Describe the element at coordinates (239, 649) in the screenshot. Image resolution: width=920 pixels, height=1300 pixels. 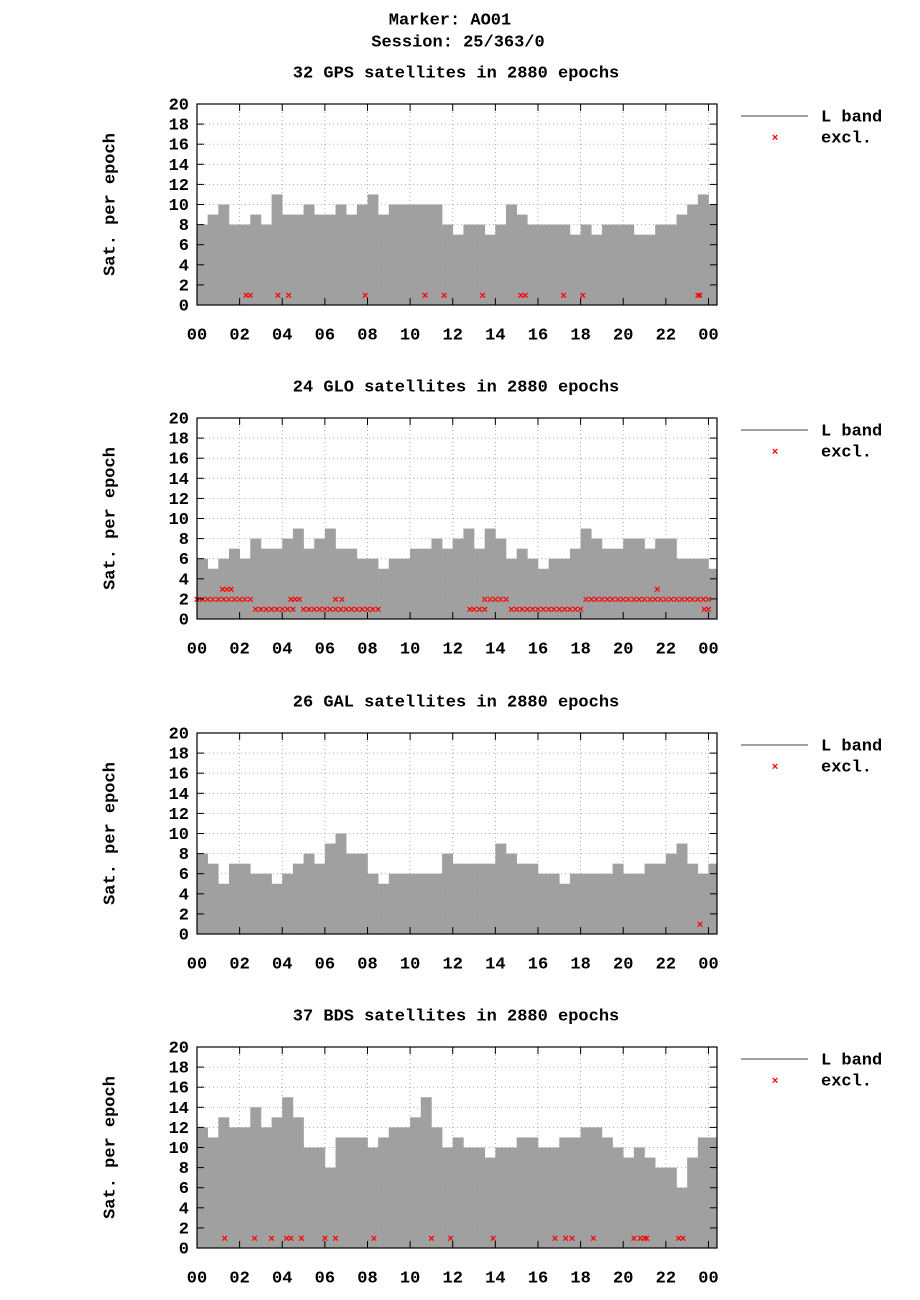
I see `x-tick-label: 02` at that location.